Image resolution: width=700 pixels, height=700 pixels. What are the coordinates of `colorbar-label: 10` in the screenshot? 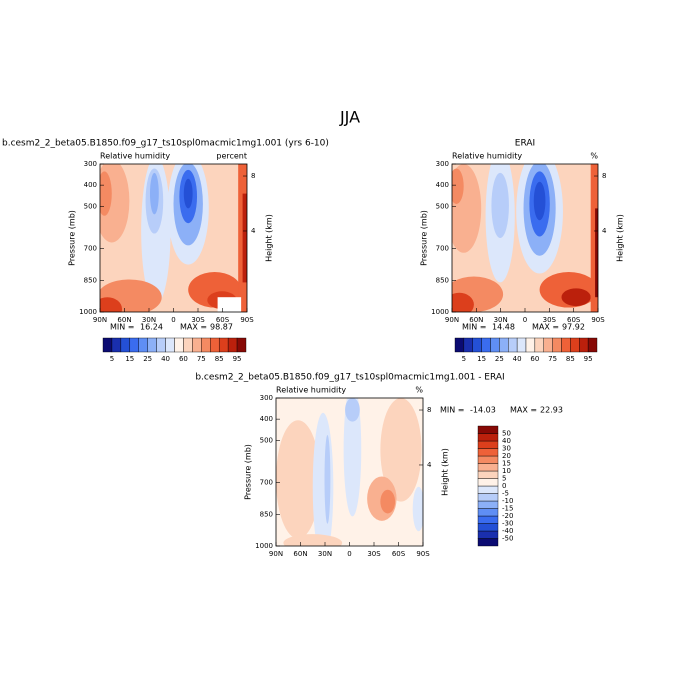 It's located at (506, 471).